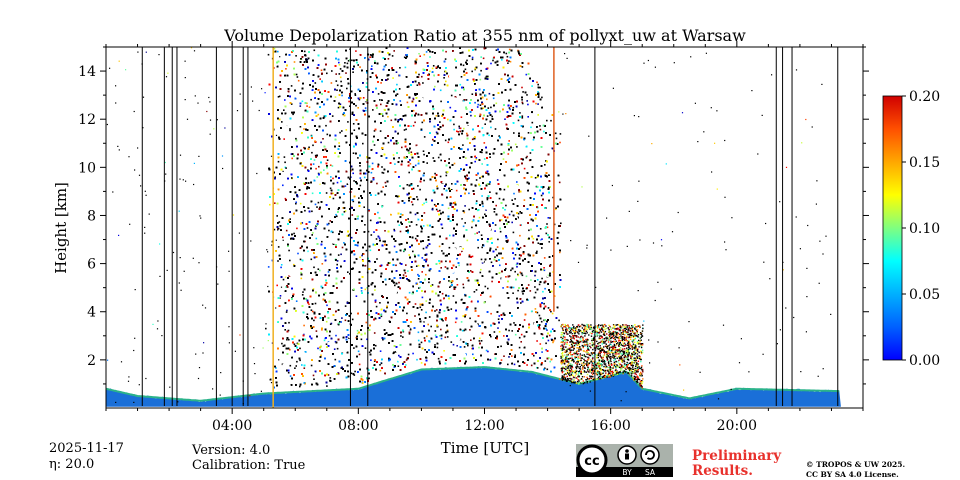  I want to click on x-tick-label: 16:00, so click(610, 426).